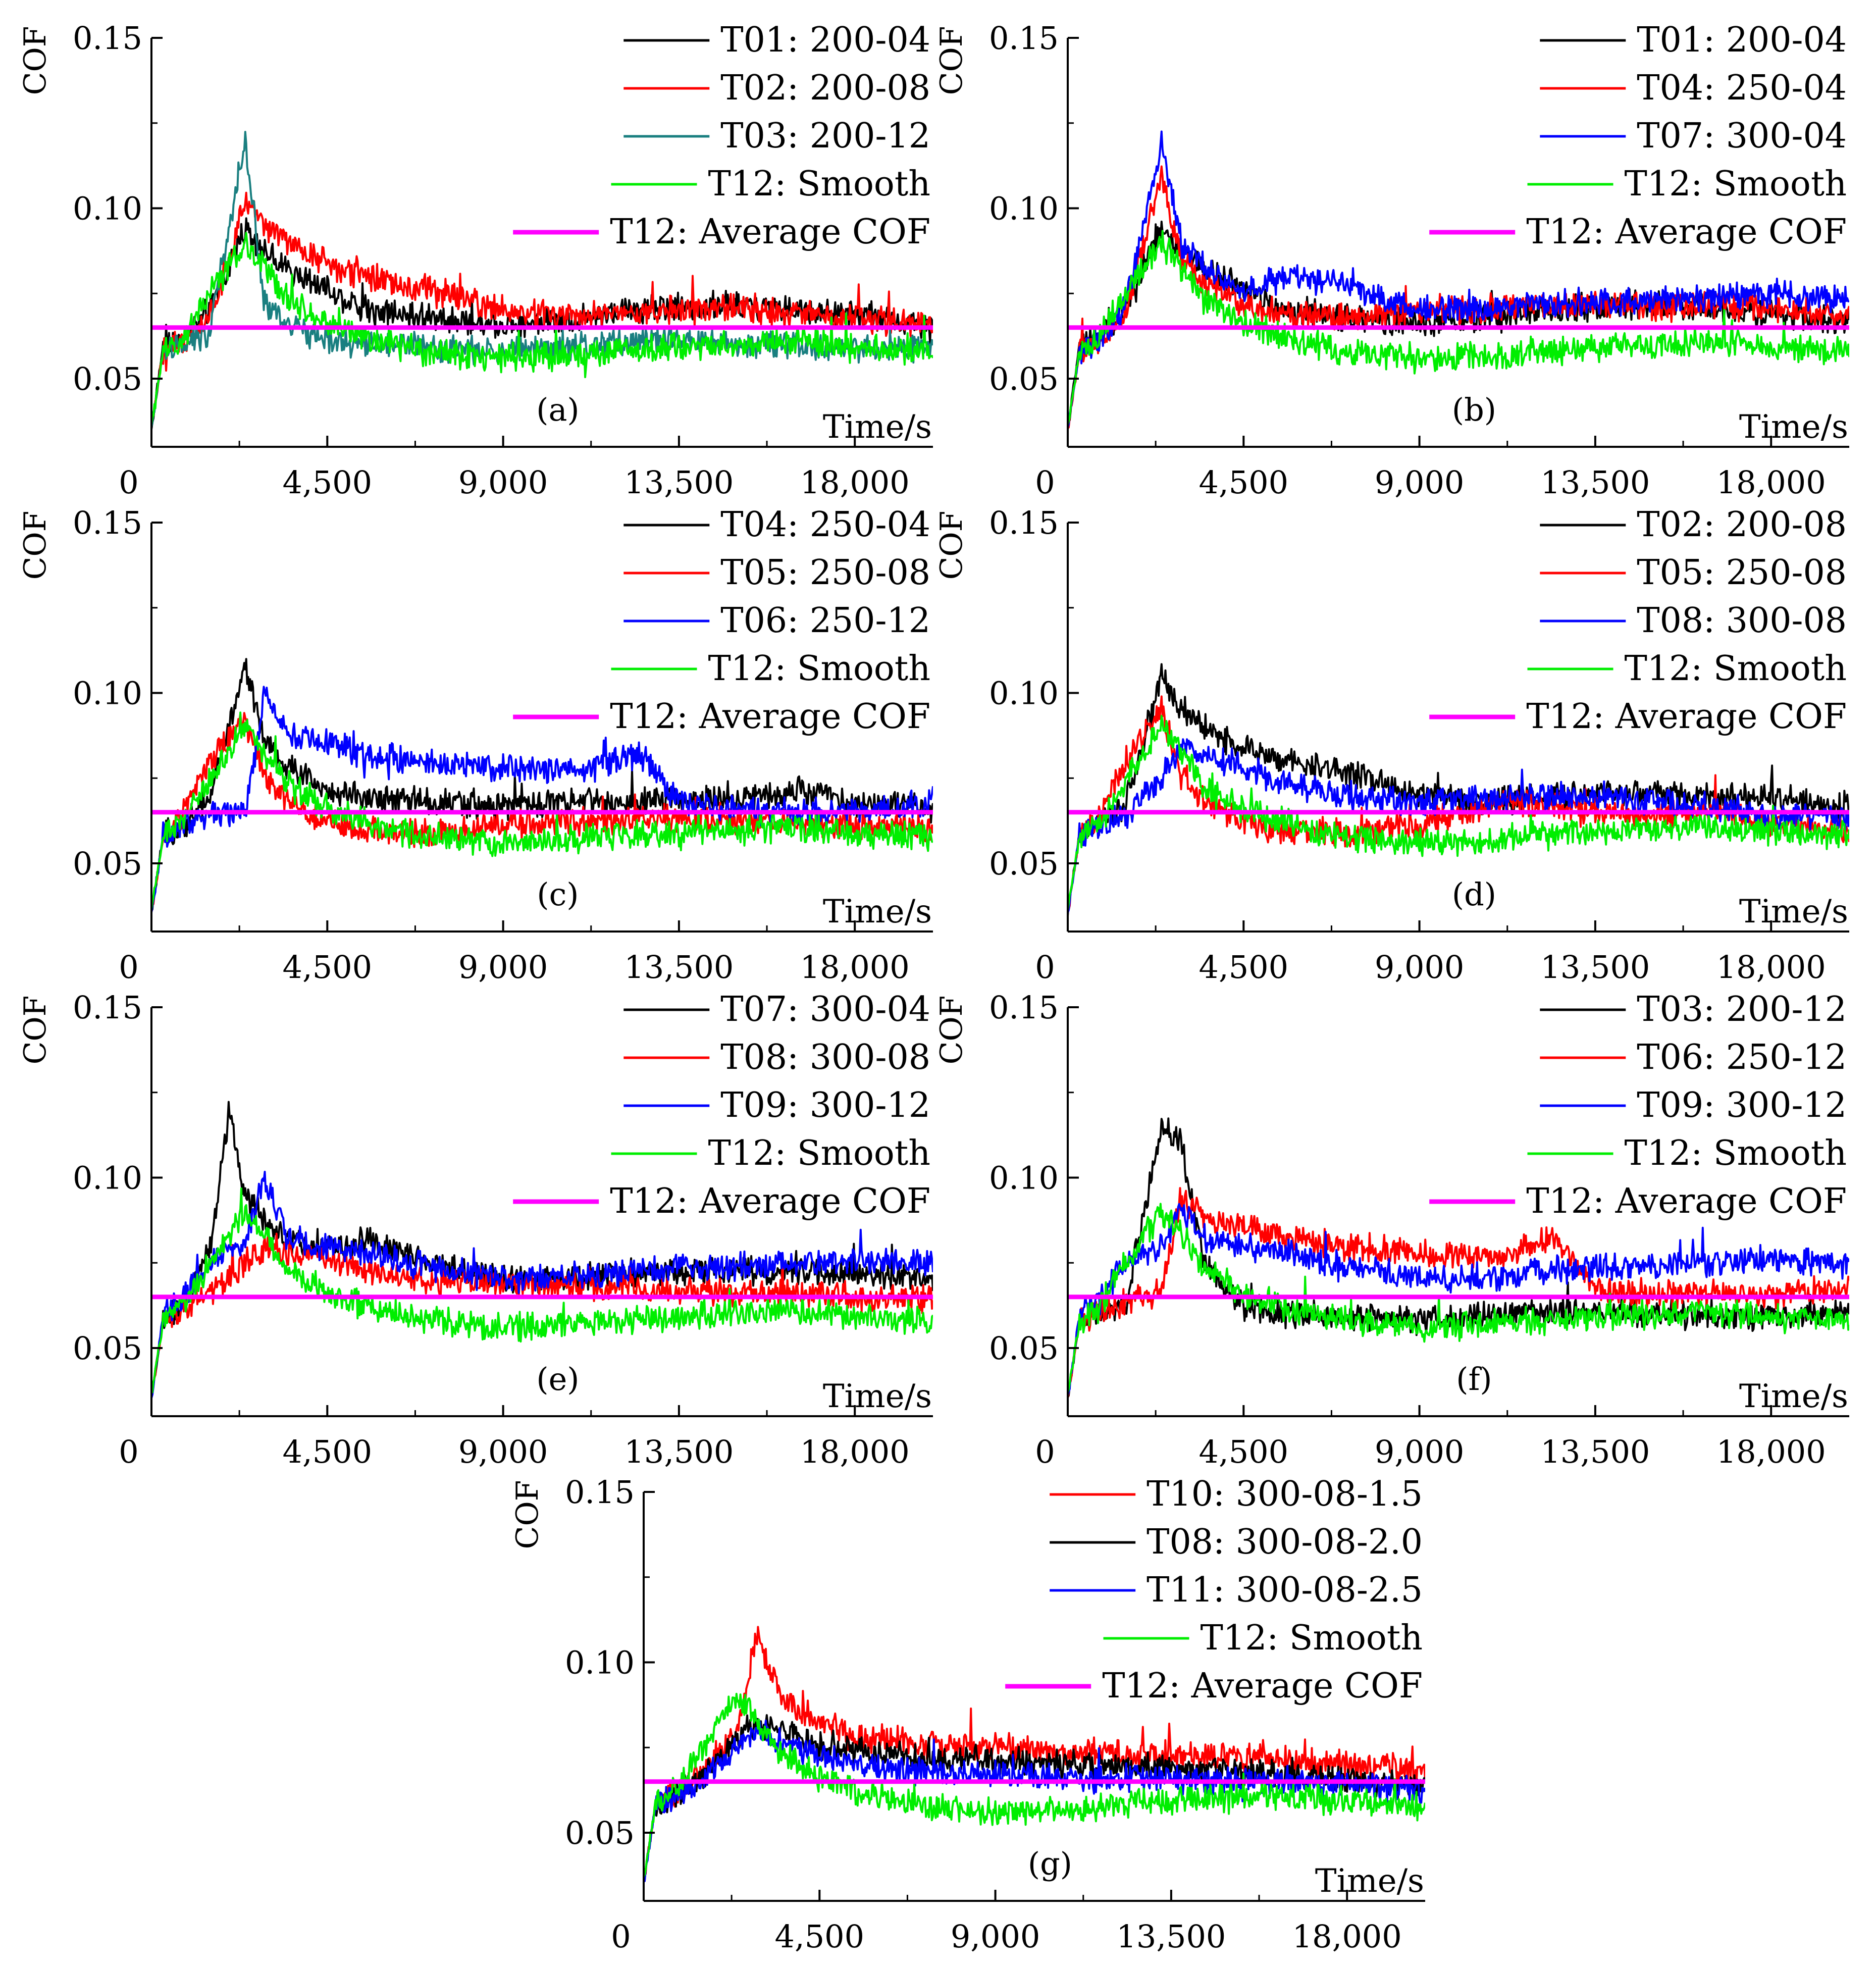  Describe the element at coordinates (542, 1284) in the screenshot. I see `series-line-t09` at that location.